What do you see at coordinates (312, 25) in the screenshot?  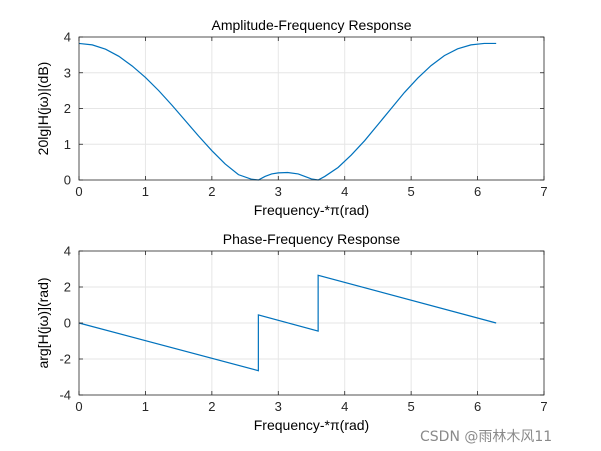 I see `chart-title: Amplitude-Frequency Response` at bounding box center [312, 25].